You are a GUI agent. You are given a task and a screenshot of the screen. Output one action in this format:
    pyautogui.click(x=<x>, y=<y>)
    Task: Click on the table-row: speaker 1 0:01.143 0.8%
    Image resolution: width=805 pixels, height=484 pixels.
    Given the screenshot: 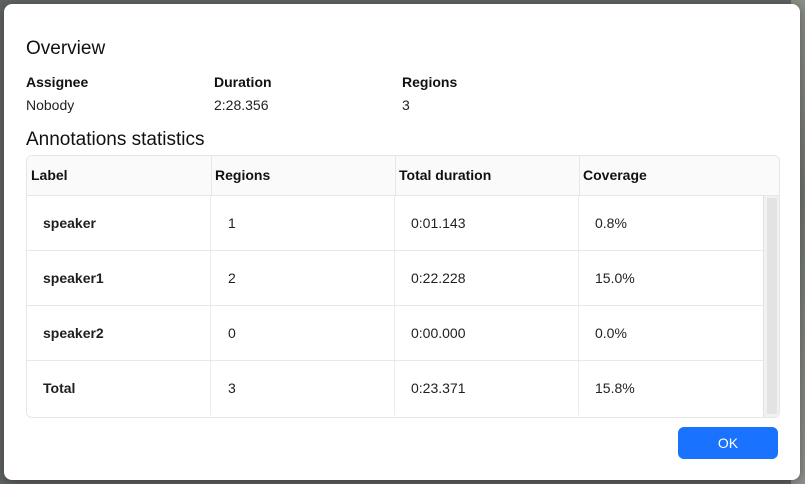 What is the action you would take?
    pyautogui.click(x=395, y=223)
    